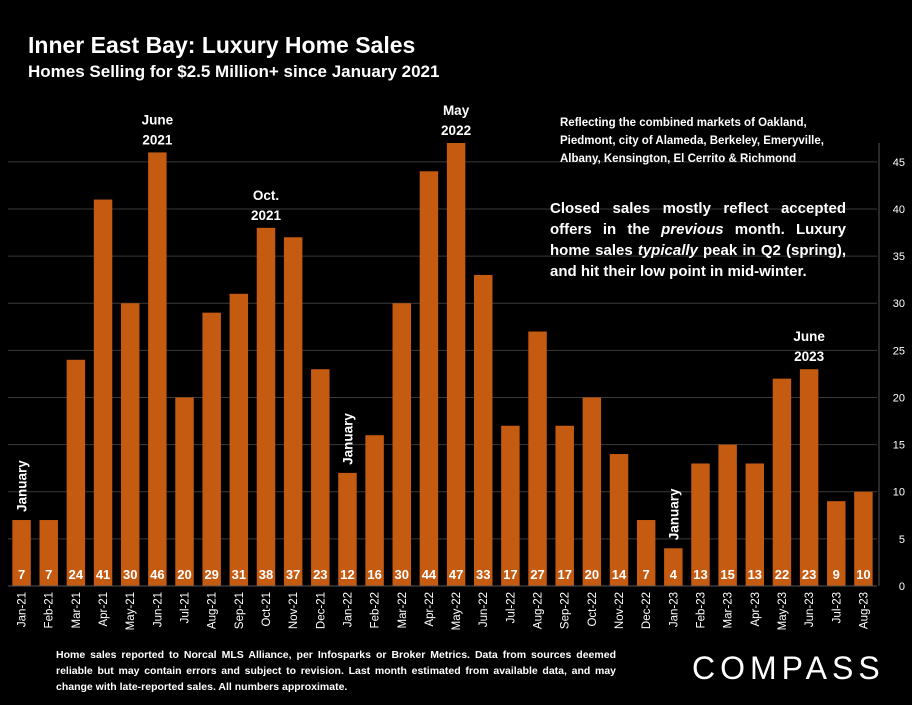 The width and height of the screenshot is (912, 705). I want to click on y-tick-label: 20, so click(899, 398).